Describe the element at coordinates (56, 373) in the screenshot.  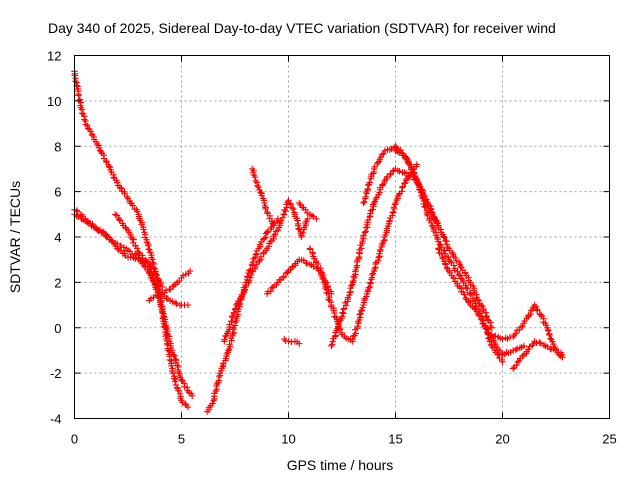
I see `y-tick-label: -2` at that location.